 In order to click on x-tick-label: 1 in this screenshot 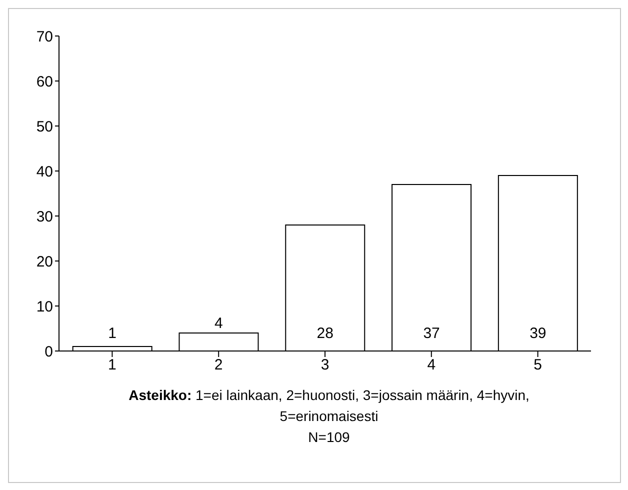, I will do `click(112, 365)`.